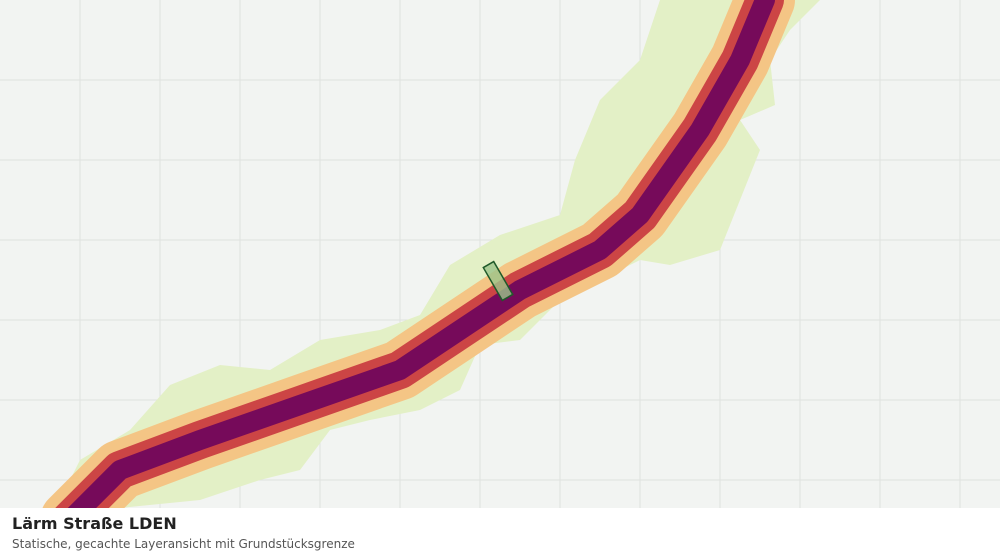 The height and width of the screenshot is (560, 1000). I want to click on parcel-boundary, so click(498, 281).